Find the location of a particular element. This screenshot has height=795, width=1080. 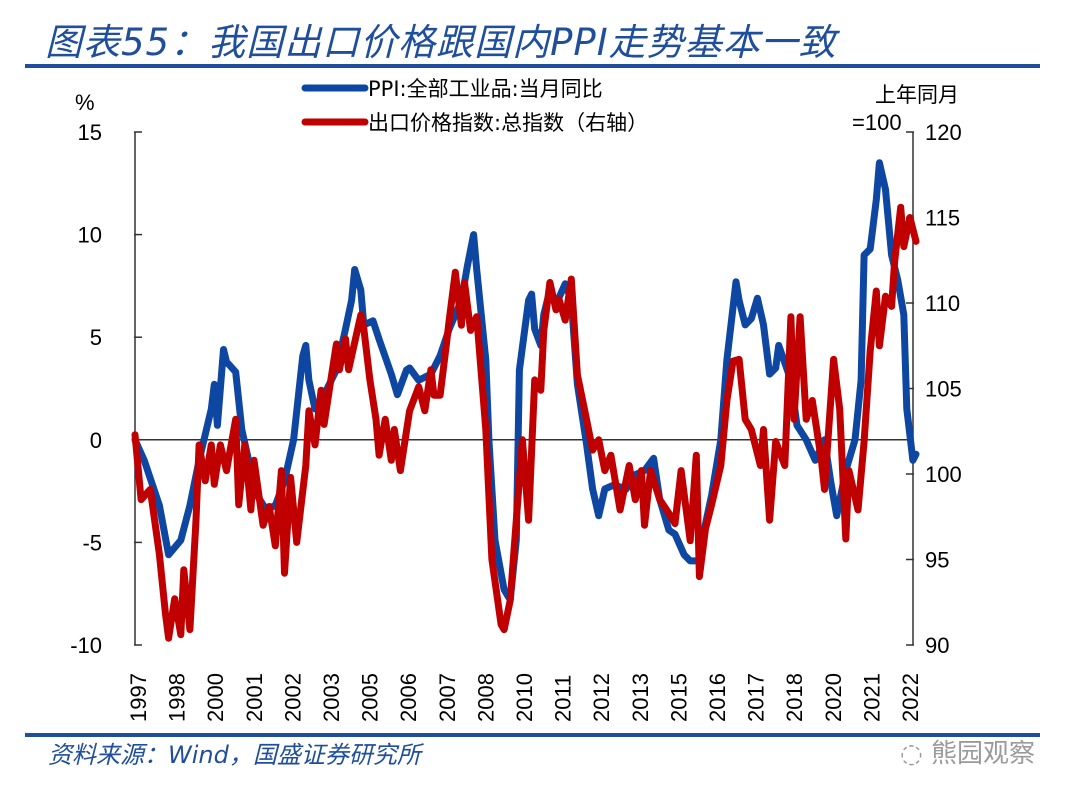

x-tick-label: 2010 is located at coordinates (524, 697).